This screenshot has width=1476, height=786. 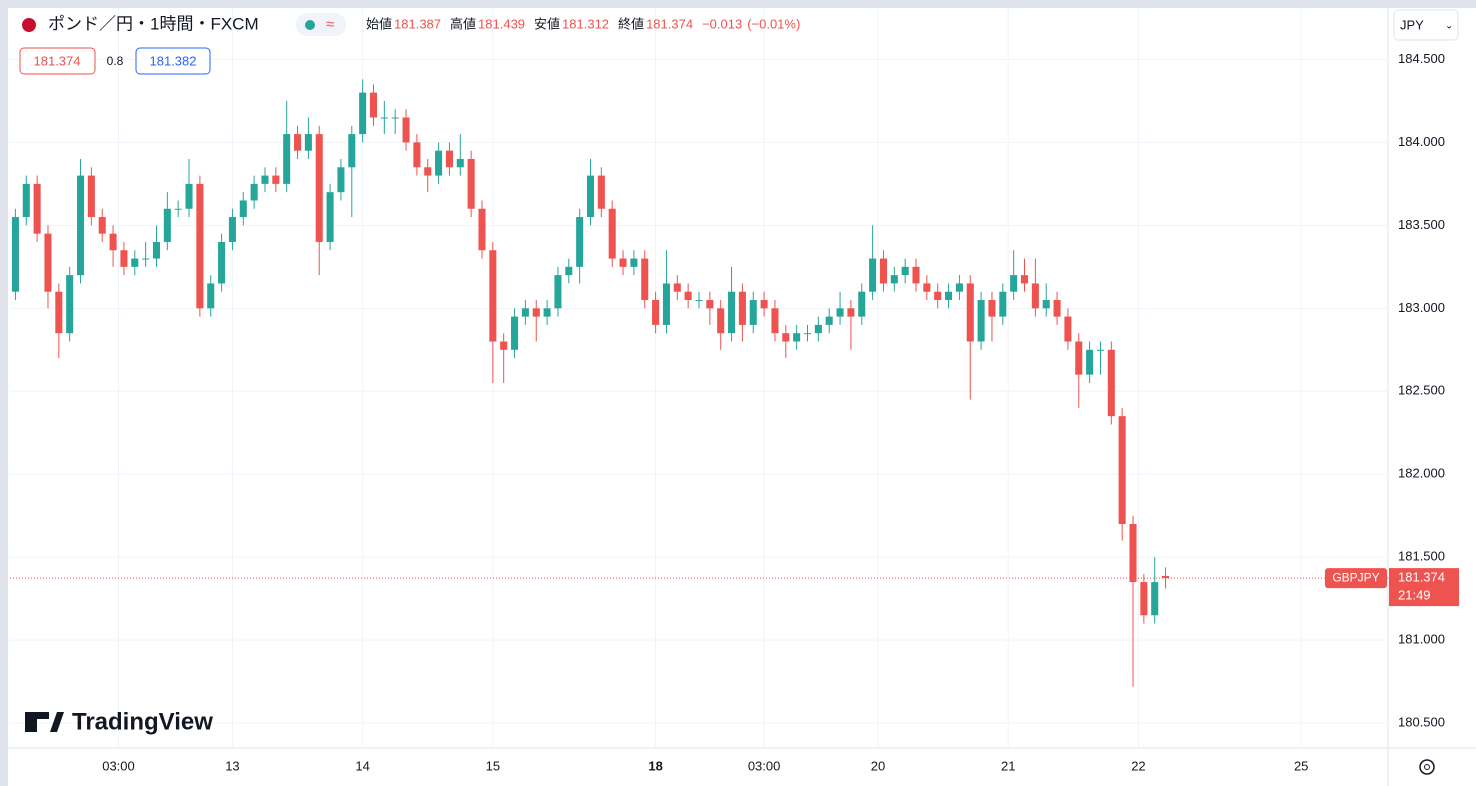 What do you see at coordinates (44, 722) in the screenshot?
I see `brand-logo` at bounding box center [44, 722].